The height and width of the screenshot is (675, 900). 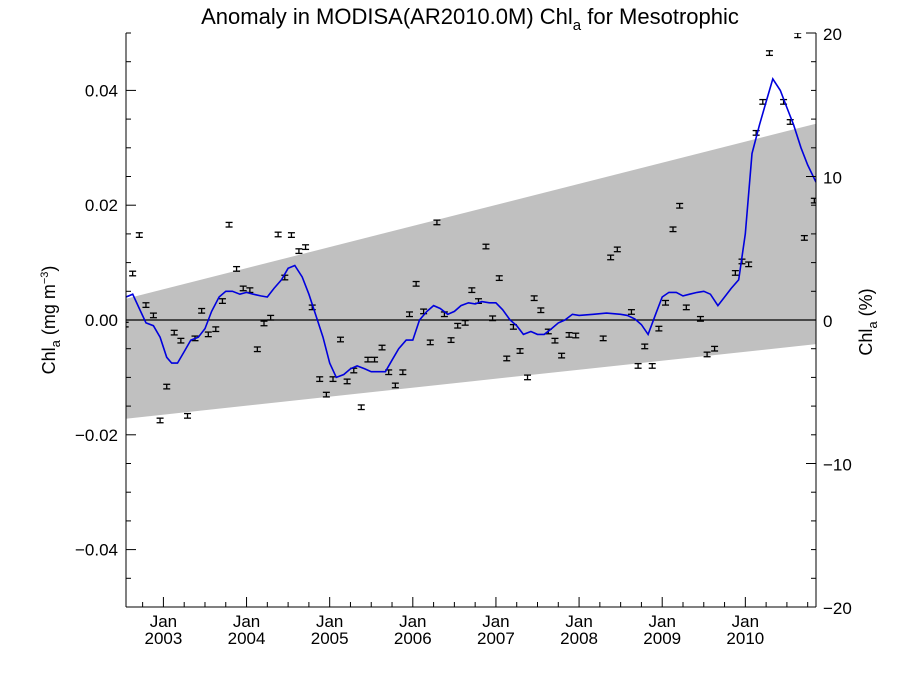 I want to click on x-tick-label-year: 2003, so click(x=163, y=638).